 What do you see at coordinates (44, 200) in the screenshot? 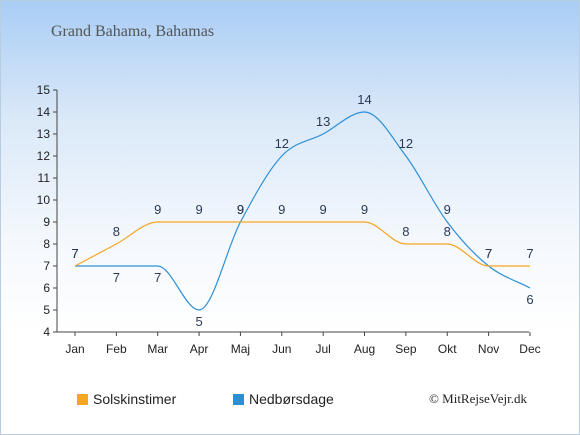
I see `y-tick-label: 10` at bounding box center [44, 200].